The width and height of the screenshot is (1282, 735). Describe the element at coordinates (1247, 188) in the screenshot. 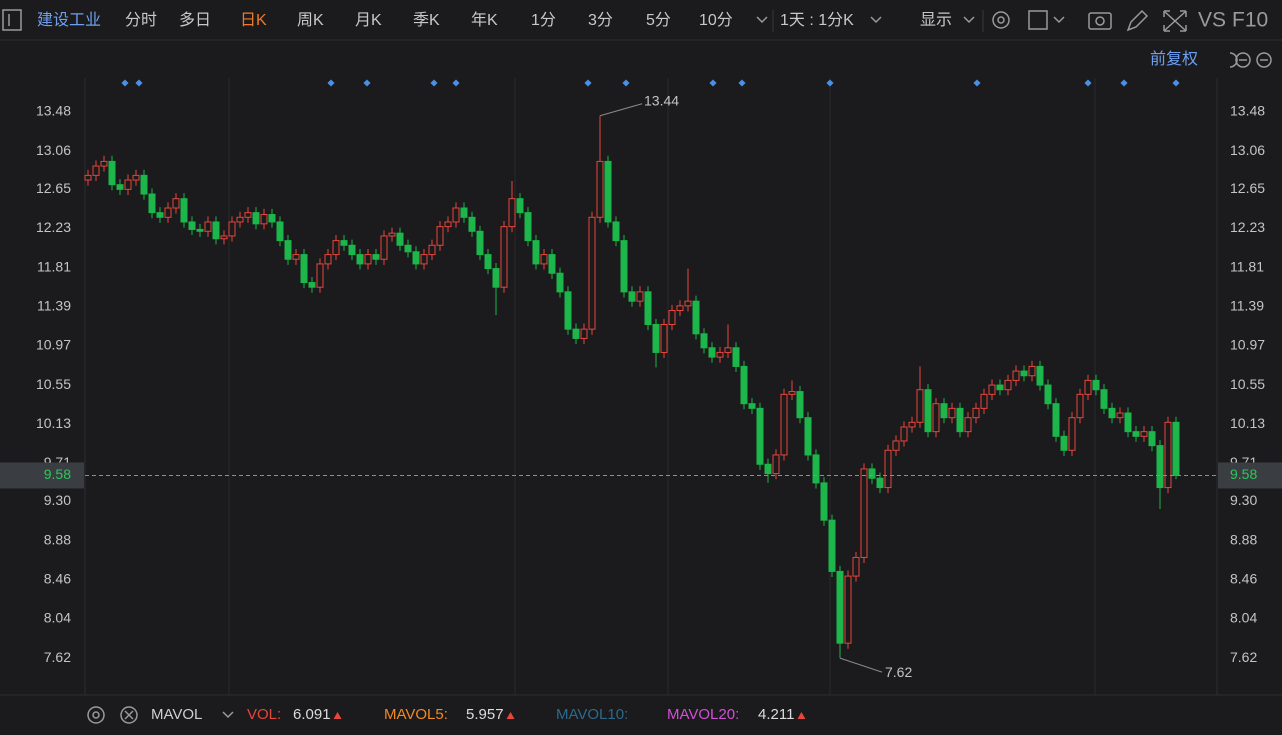

I see `y-tick-label-right: 12.65` at that location.